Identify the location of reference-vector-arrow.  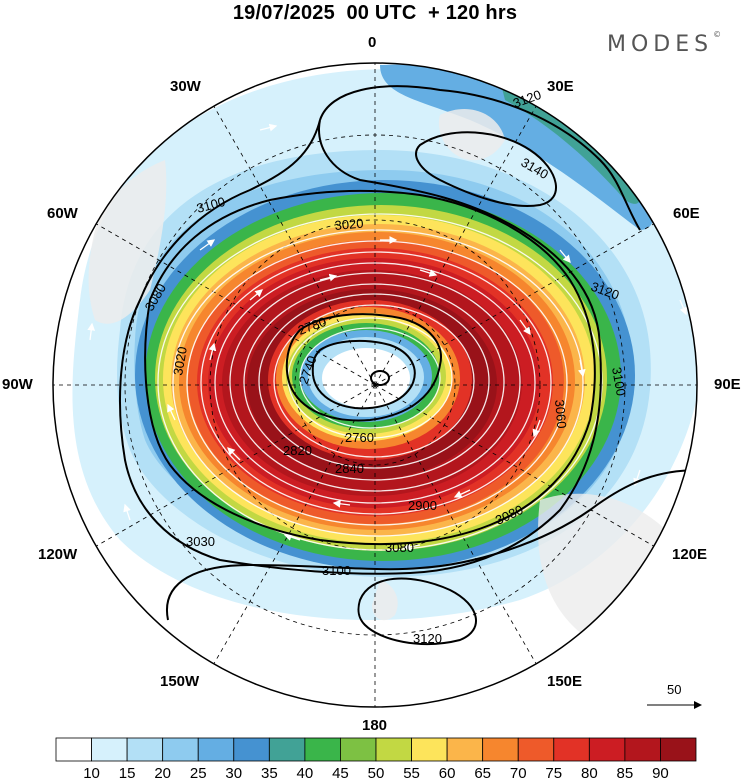
(674, 705).